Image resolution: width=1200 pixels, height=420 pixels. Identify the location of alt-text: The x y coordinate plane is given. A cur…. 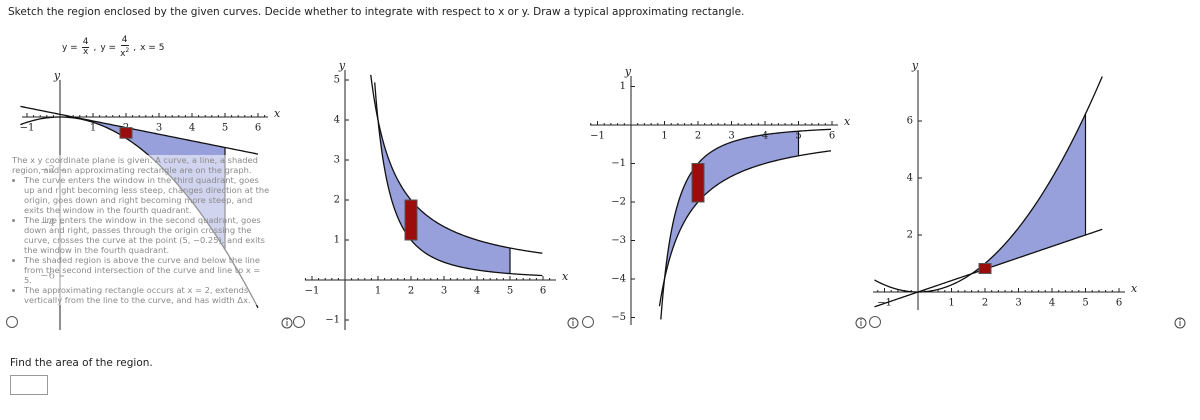
(141, 230).